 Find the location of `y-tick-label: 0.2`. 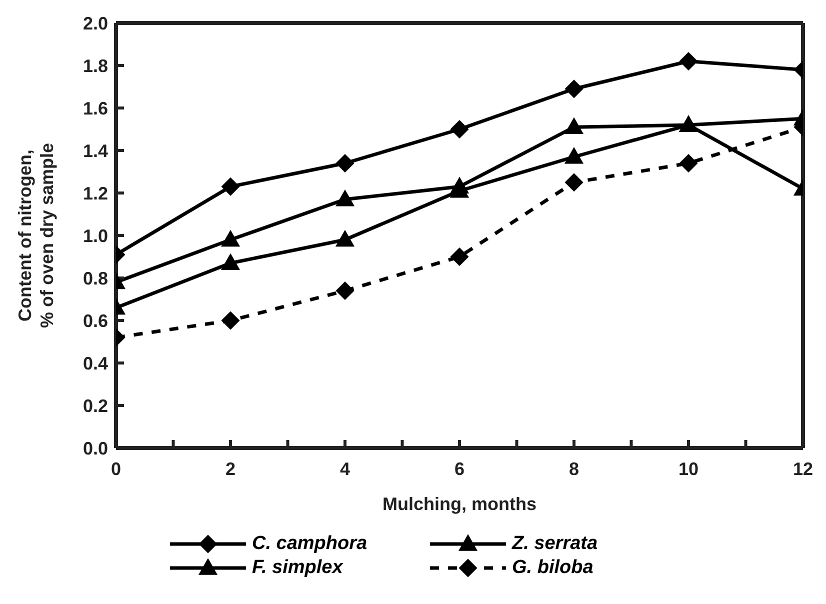

y-tick-label: 0.2 is located at coordinates (95, 406).